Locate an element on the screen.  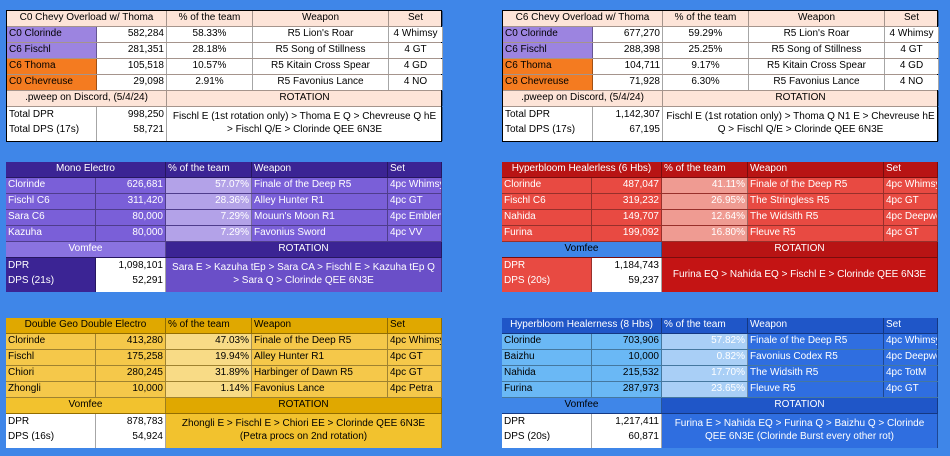
damage-value: 105,518 is located at coordinates (132, 66).